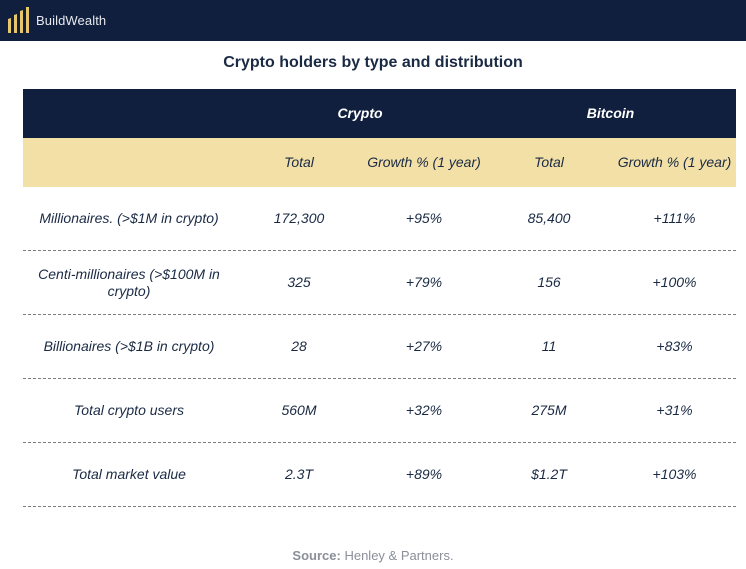 The width and height of the screenshot is (746, 569). I want to click on bitcoin-total-cell: 85,400, so click(549, 218).